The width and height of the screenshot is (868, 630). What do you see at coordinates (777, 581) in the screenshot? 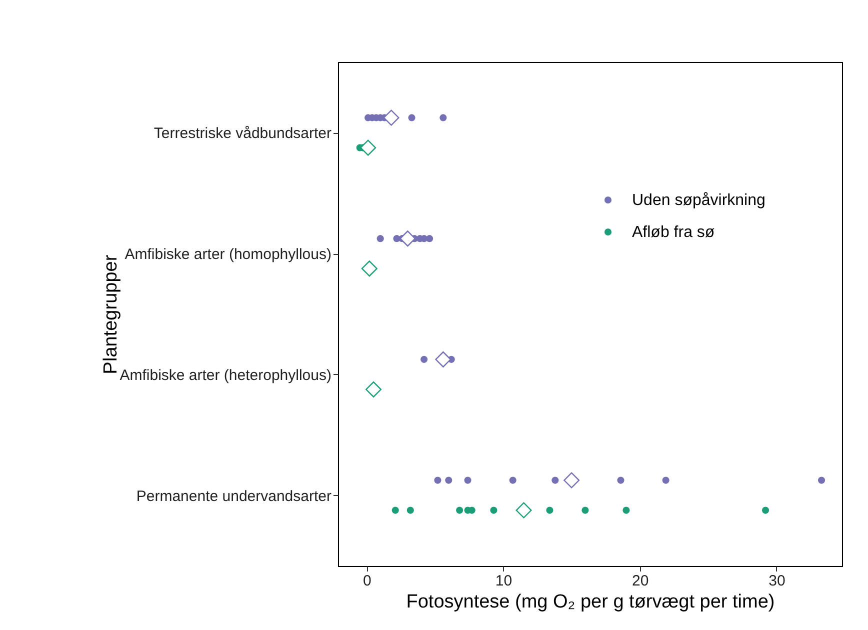
I see `x-tick-label: 30` at bounding box center [777, 581].